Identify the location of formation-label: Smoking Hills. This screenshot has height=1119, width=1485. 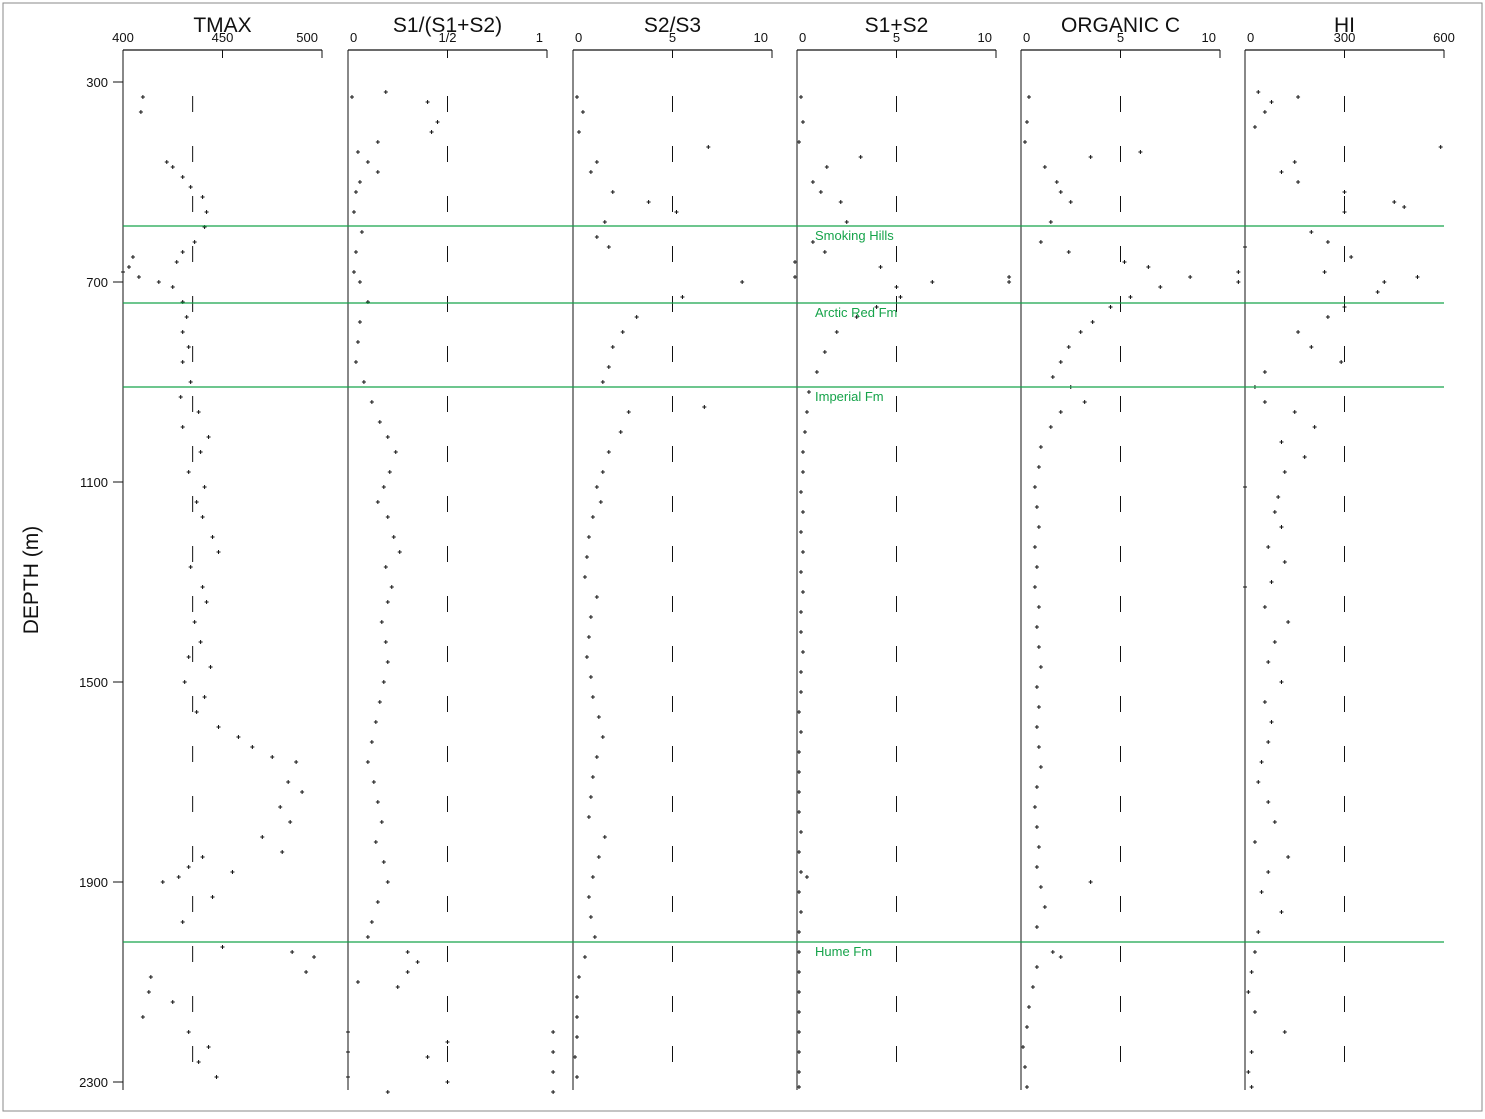
(854, 235).